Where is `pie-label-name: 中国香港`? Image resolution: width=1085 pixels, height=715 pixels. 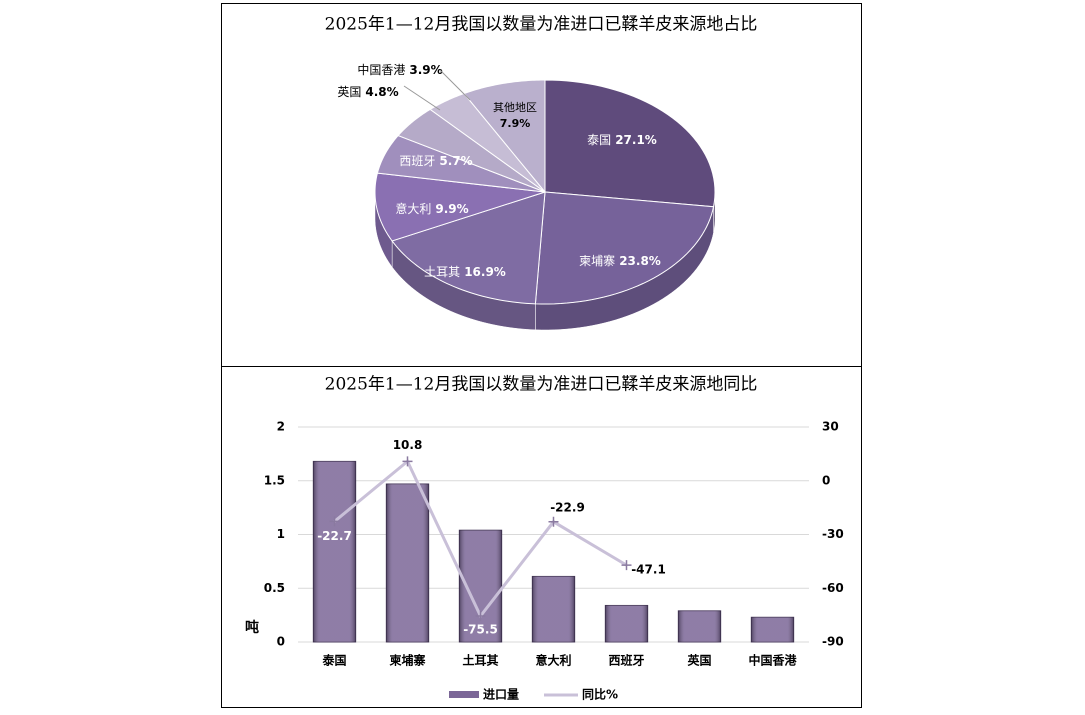 pie-label-name: 中国香港 is located at coordinates (381, 69).